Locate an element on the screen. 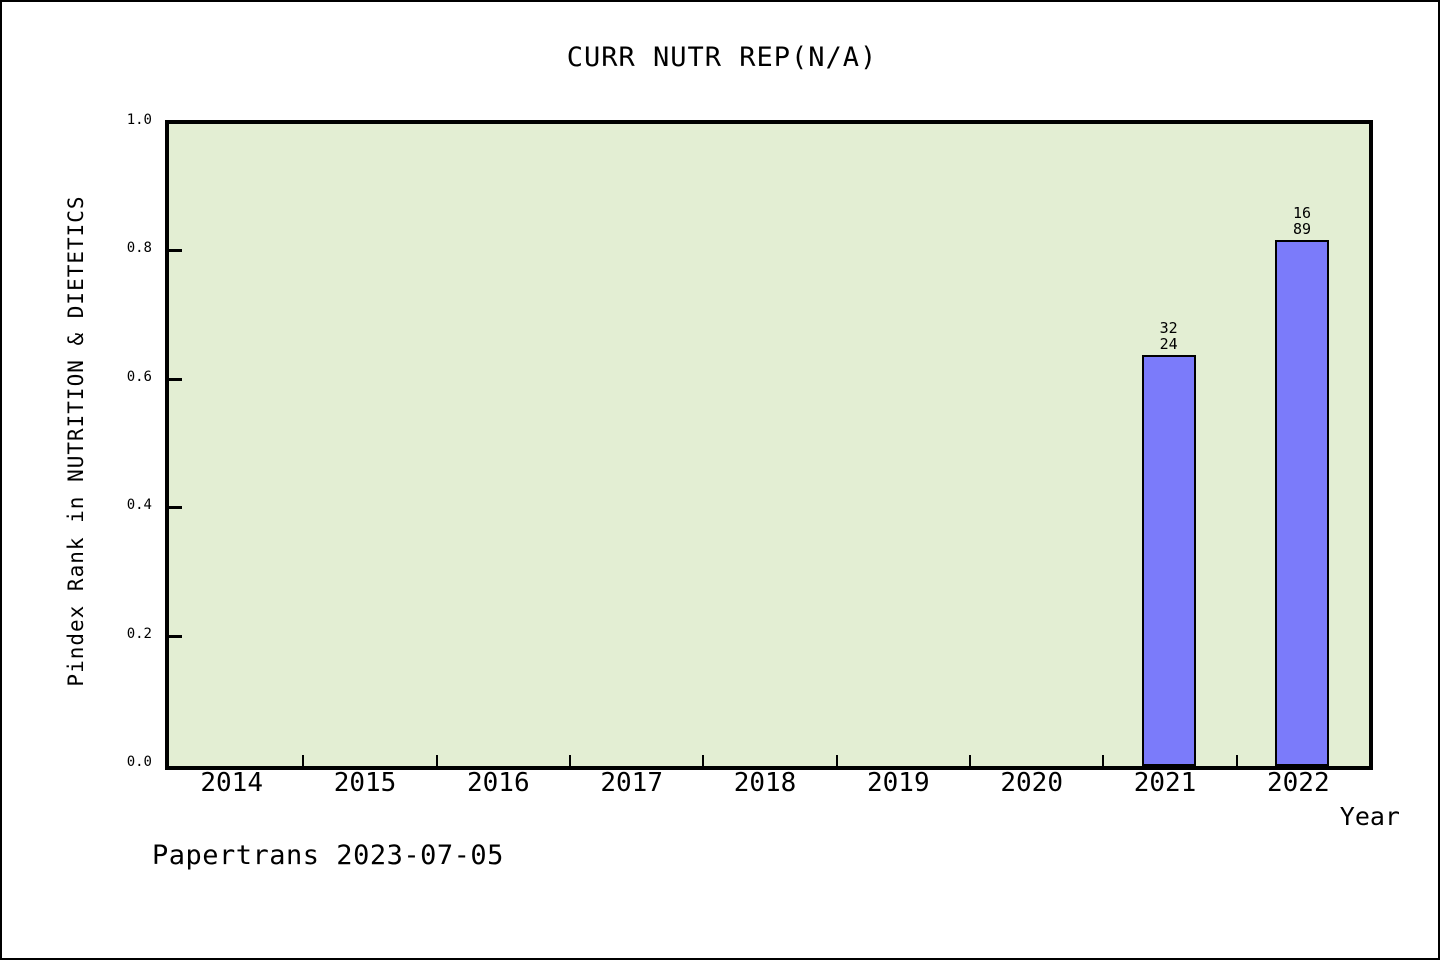  y-tick-label-0.2: 0.2 is located at coordinates (139, 633).